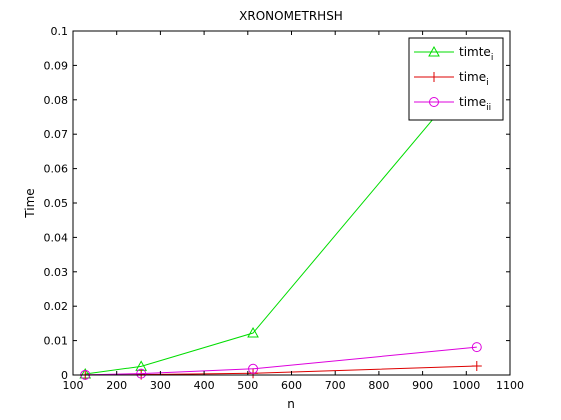  What do you see at coordinates (378, 385) in the screenshot?
I see `x-tick-label: 800` at bounding box center [378, 385].